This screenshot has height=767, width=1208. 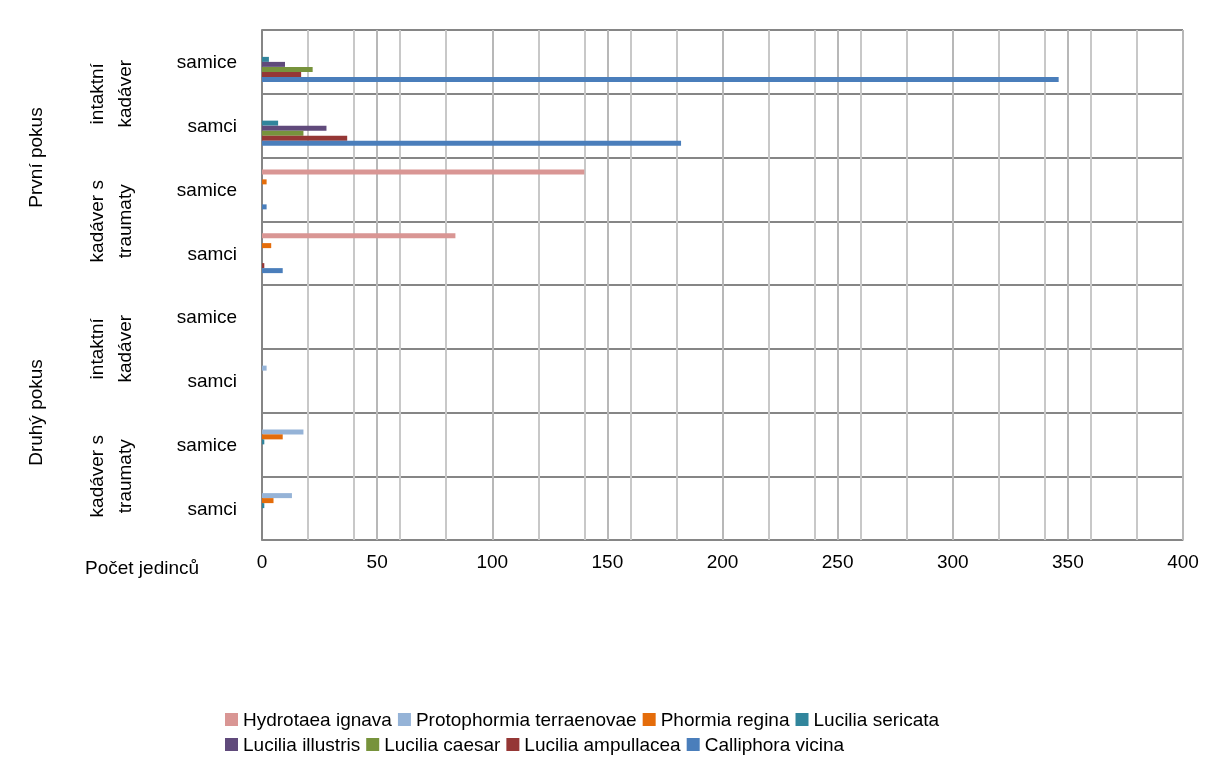 I want to click on legend-label: Hydrotaea ignava, so click(x=318, y=719).